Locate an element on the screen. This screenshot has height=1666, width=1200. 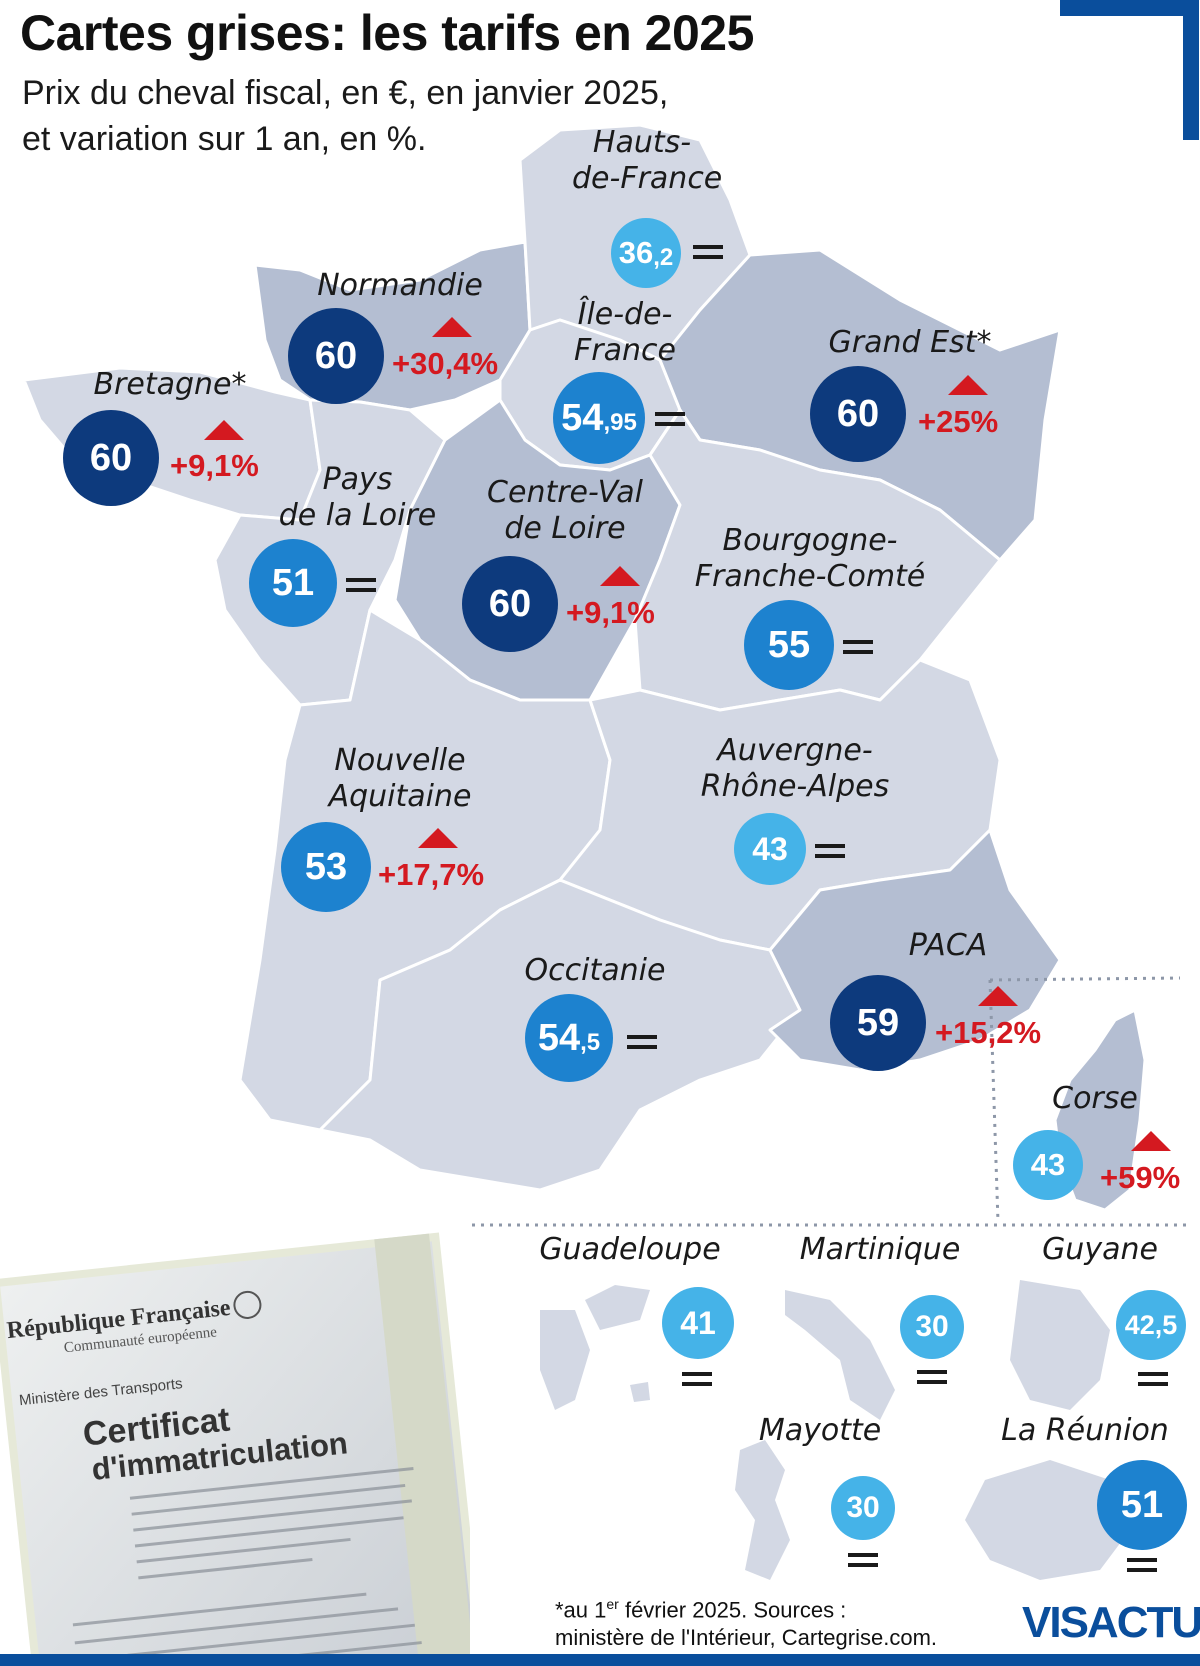
equal-sign-ile-de-france is located at coordinates (670, 419).